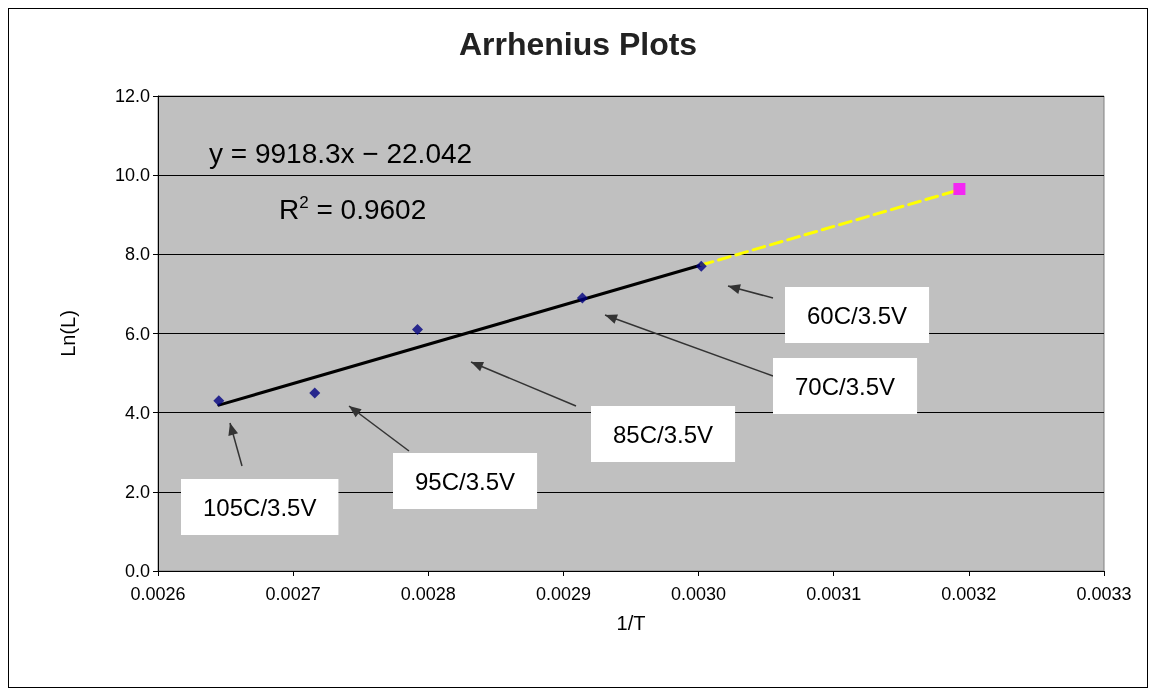 This screenshot has height=696, width=1158. Describe the element at coordinates (137, 571) in the screenshot. I see `y-tick-label: 0.0` at that location.